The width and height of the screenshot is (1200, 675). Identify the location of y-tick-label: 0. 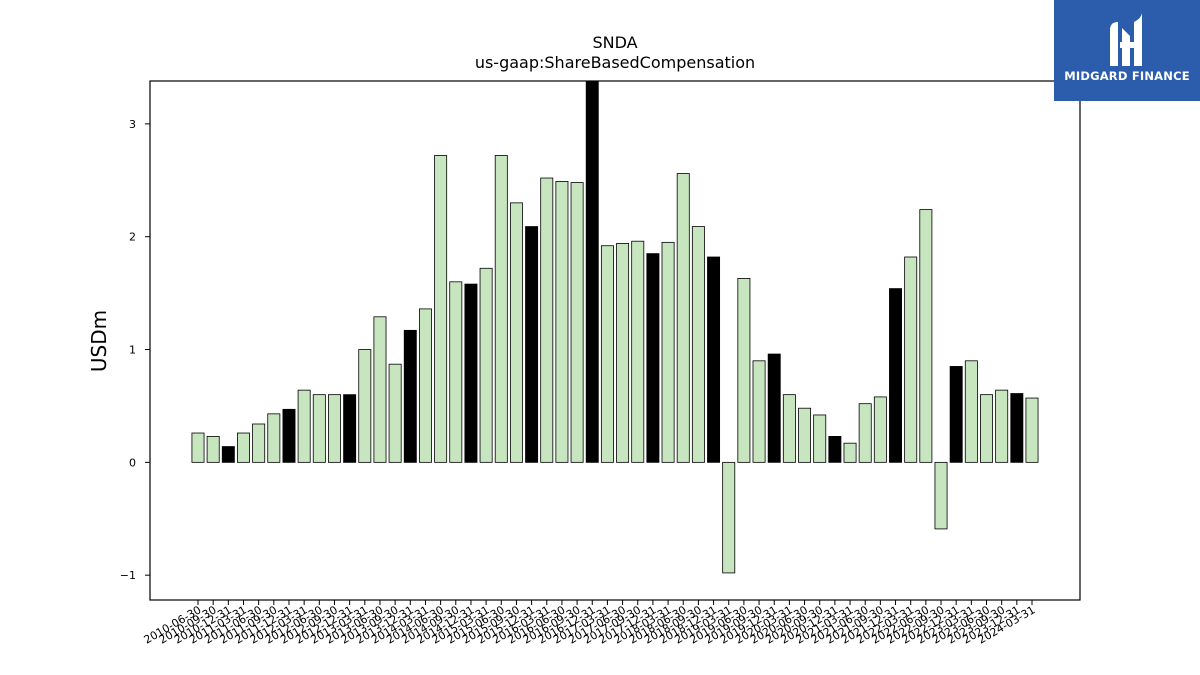
(132, 462).